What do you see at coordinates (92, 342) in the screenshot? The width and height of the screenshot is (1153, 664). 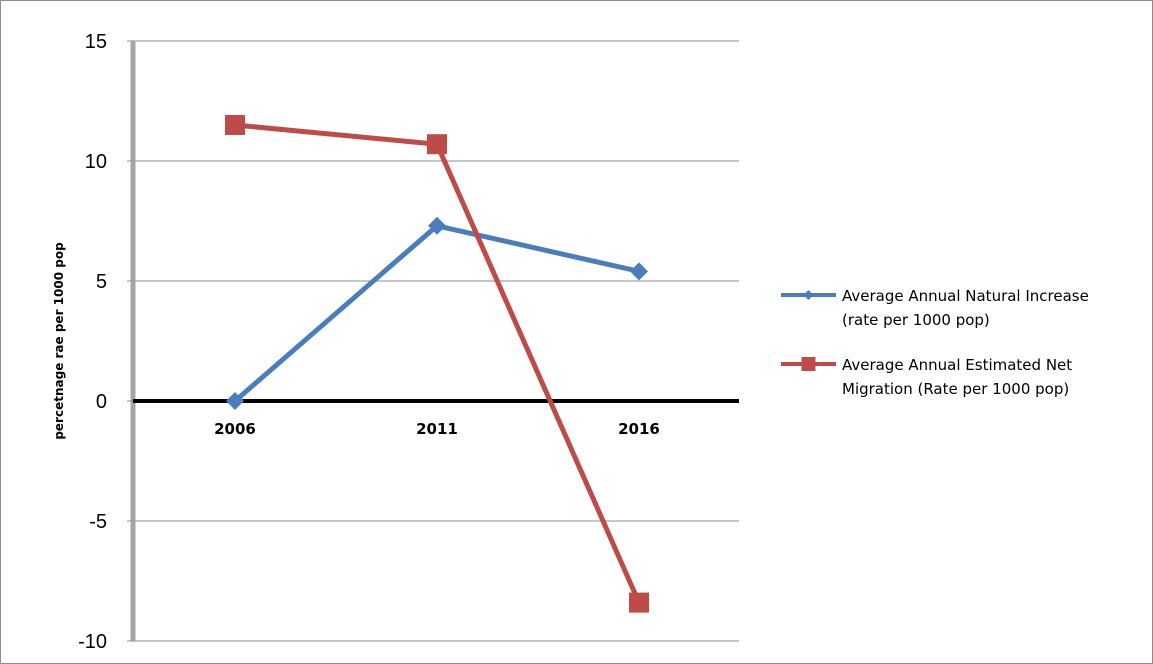 I see `y-axis-ticks: -10 -5 0 5 10 15` at bounding box center [92, 342].